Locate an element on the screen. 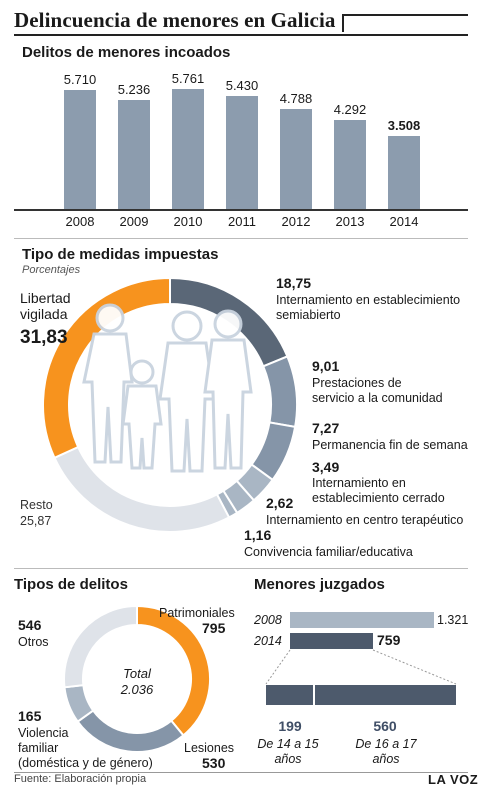 The width and height of the screenshot is (480, 797). libertad-label-line2: vigilada is located at coordinates (44, 314).